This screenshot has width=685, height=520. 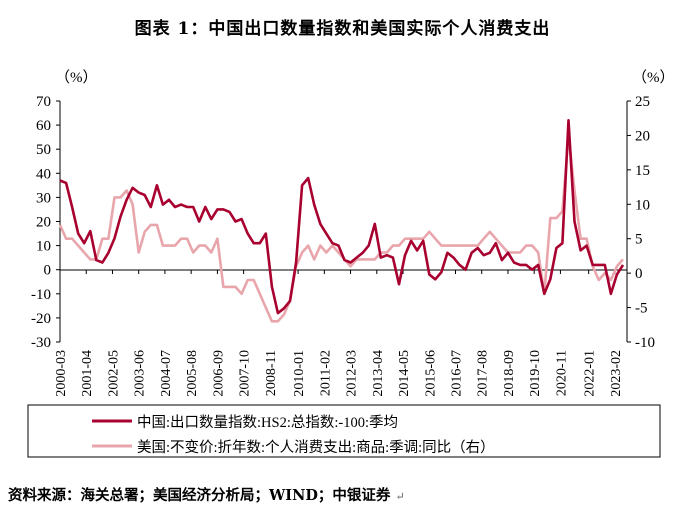 I want to click on right-axis-unit: （%）, so click(x=653, y=77).